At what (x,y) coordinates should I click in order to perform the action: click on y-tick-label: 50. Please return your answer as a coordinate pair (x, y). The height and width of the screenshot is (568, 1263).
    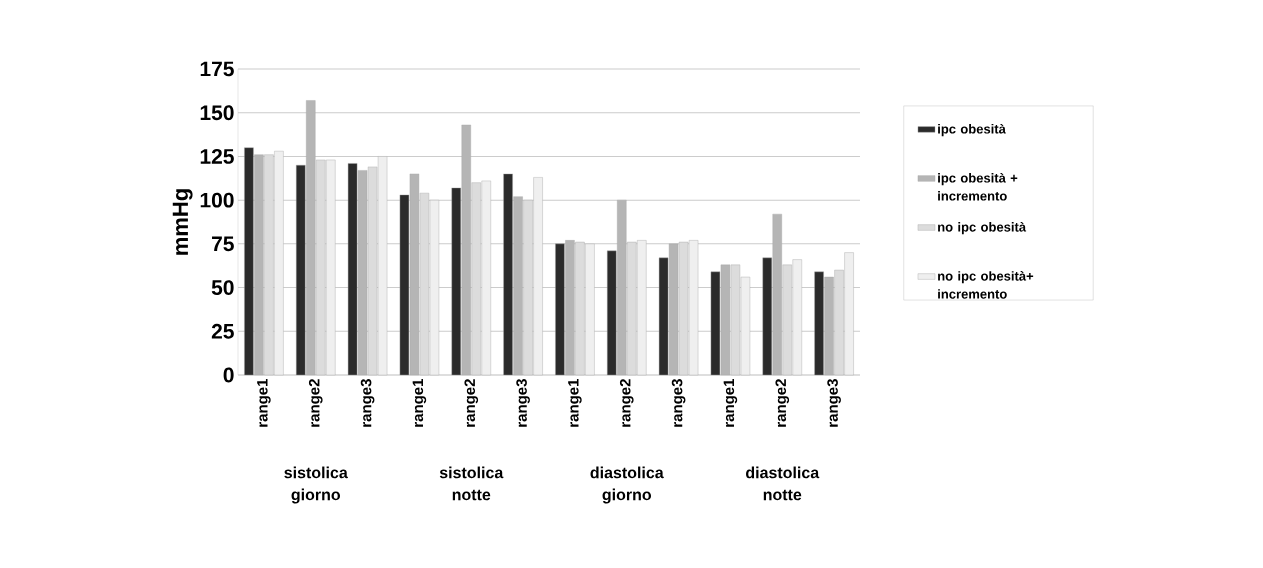
    Looking at the image, I should click on (222, 287).